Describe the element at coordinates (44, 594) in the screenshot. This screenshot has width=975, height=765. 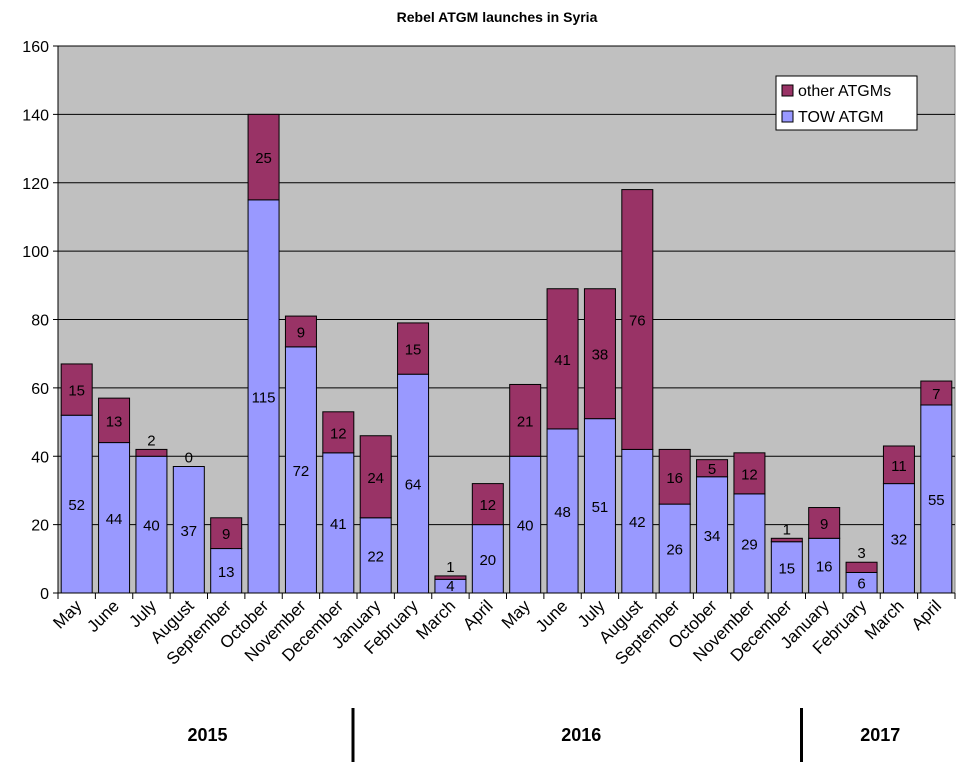
I see `y-tick-label: 0` at that location.